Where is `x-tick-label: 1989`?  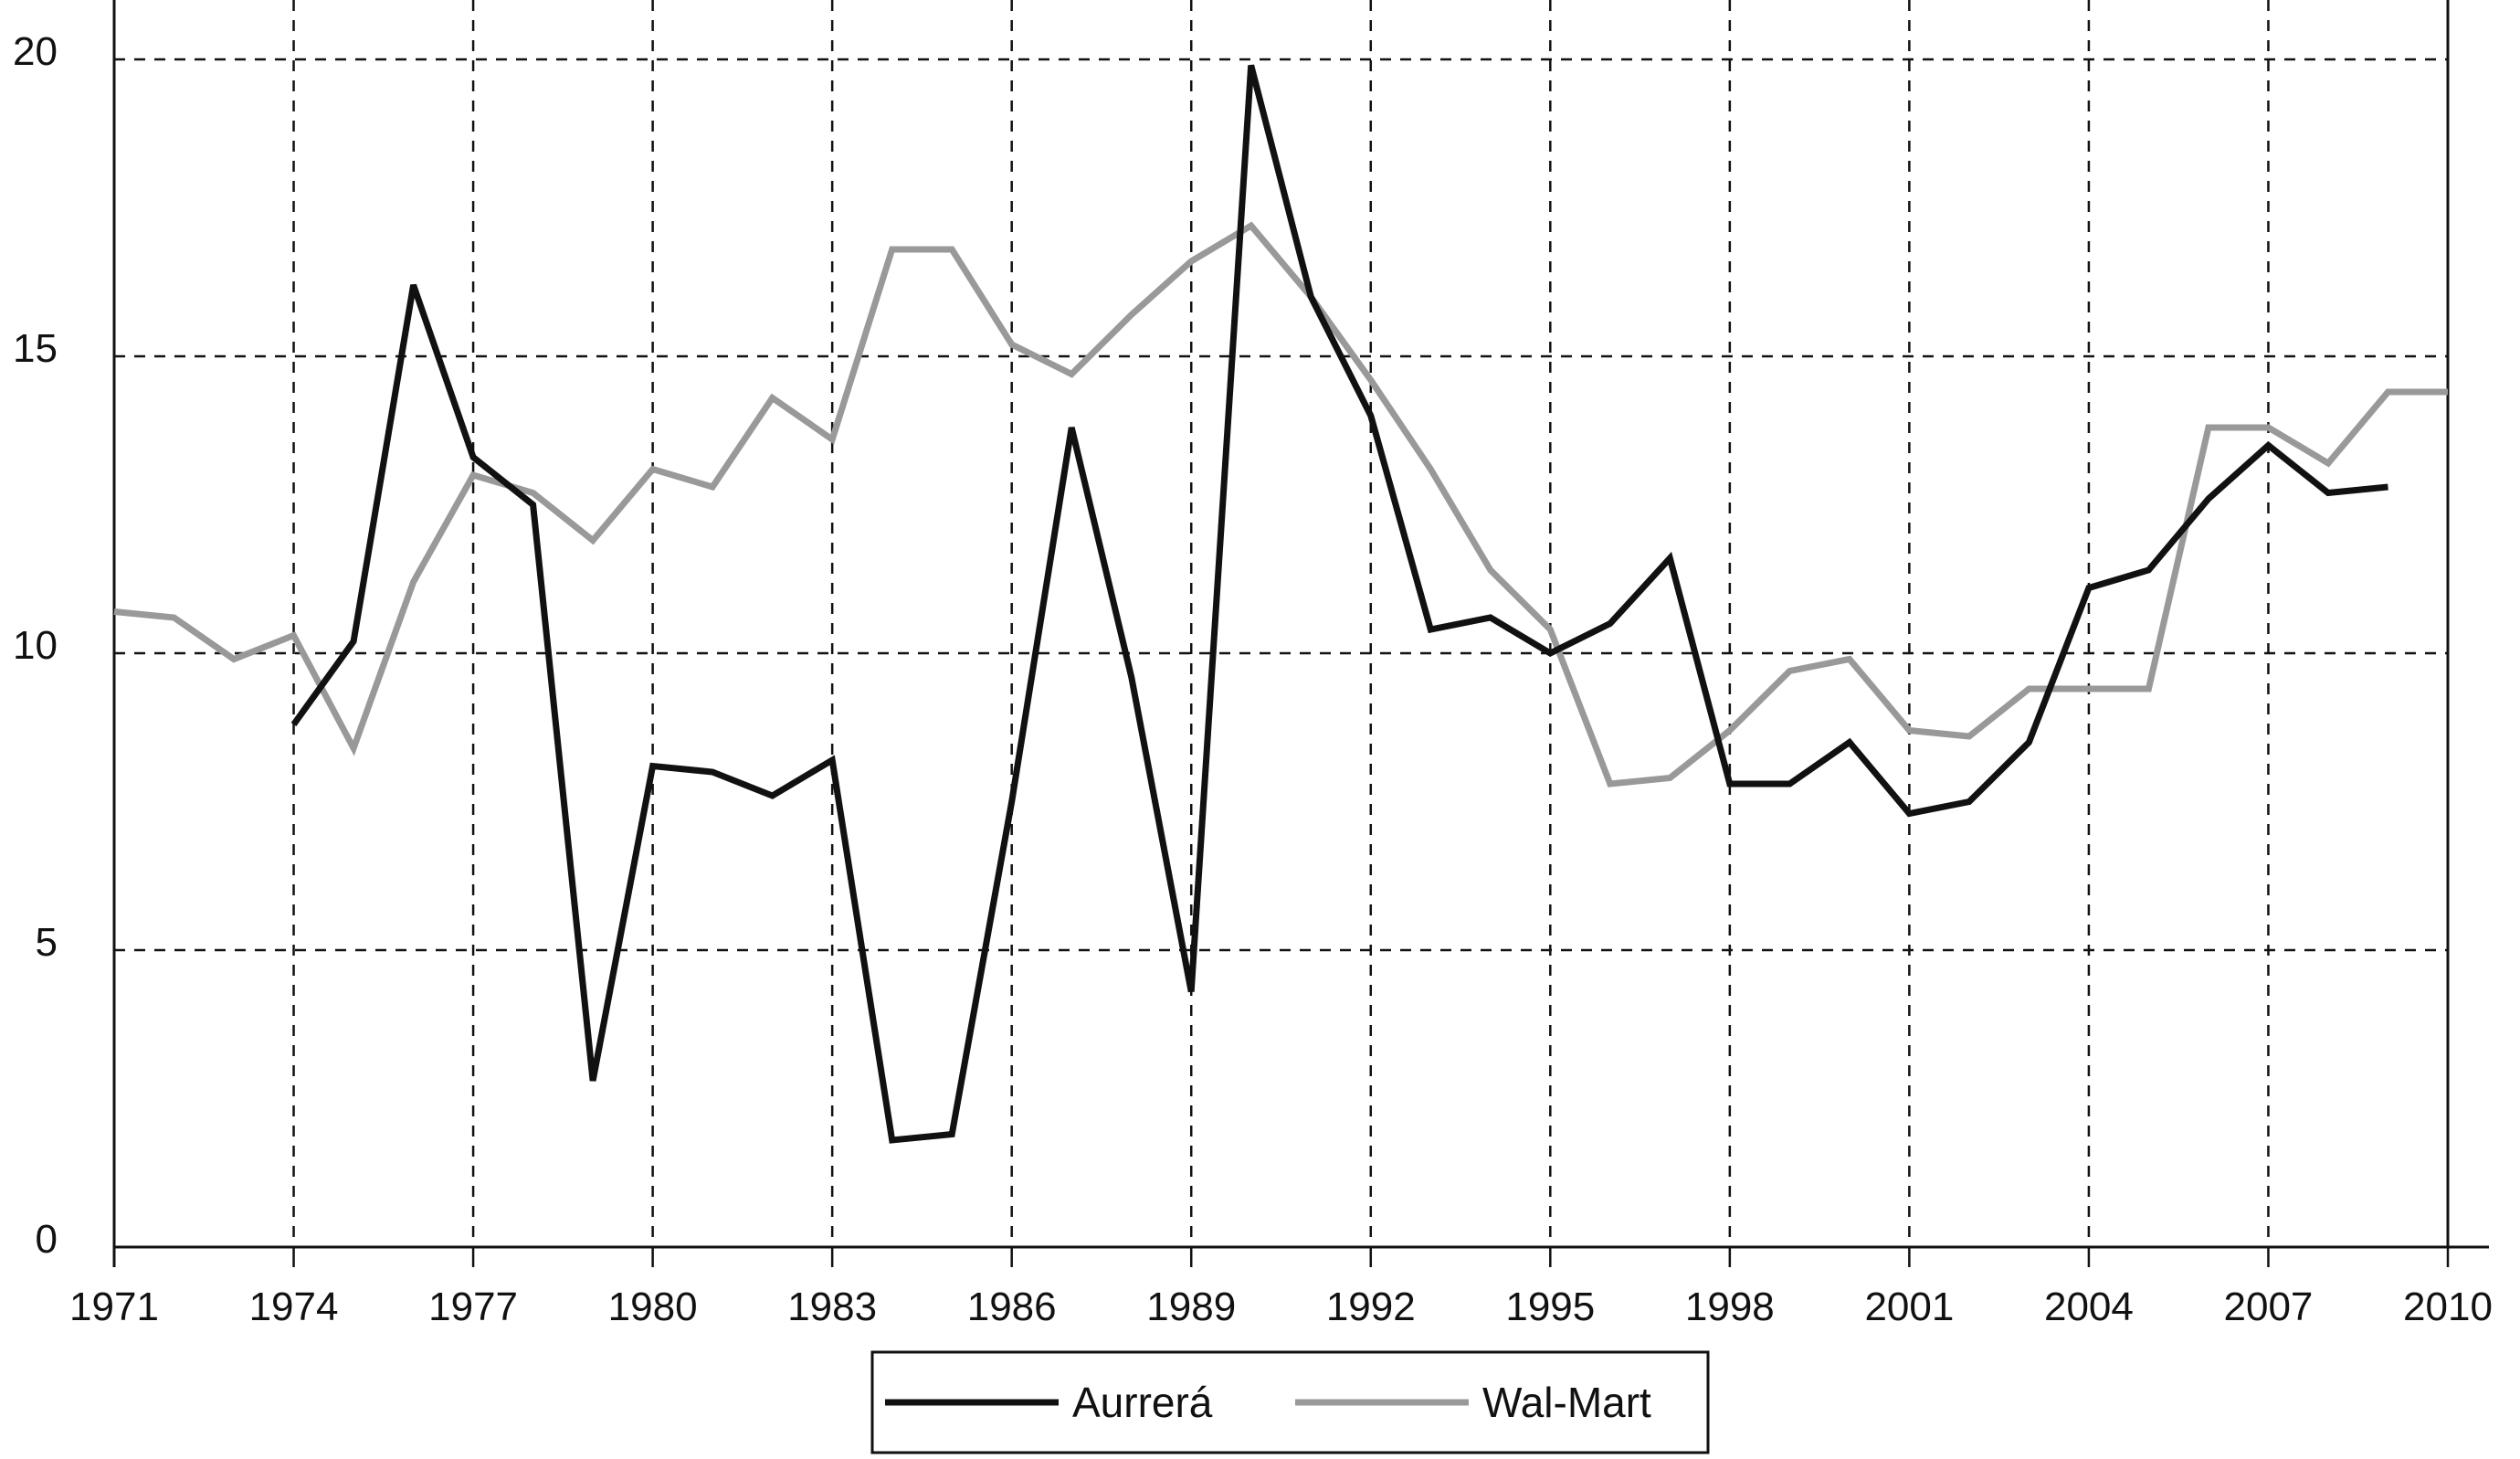
x-tick-label: 1989 is located at coordinates (1191, 1307).